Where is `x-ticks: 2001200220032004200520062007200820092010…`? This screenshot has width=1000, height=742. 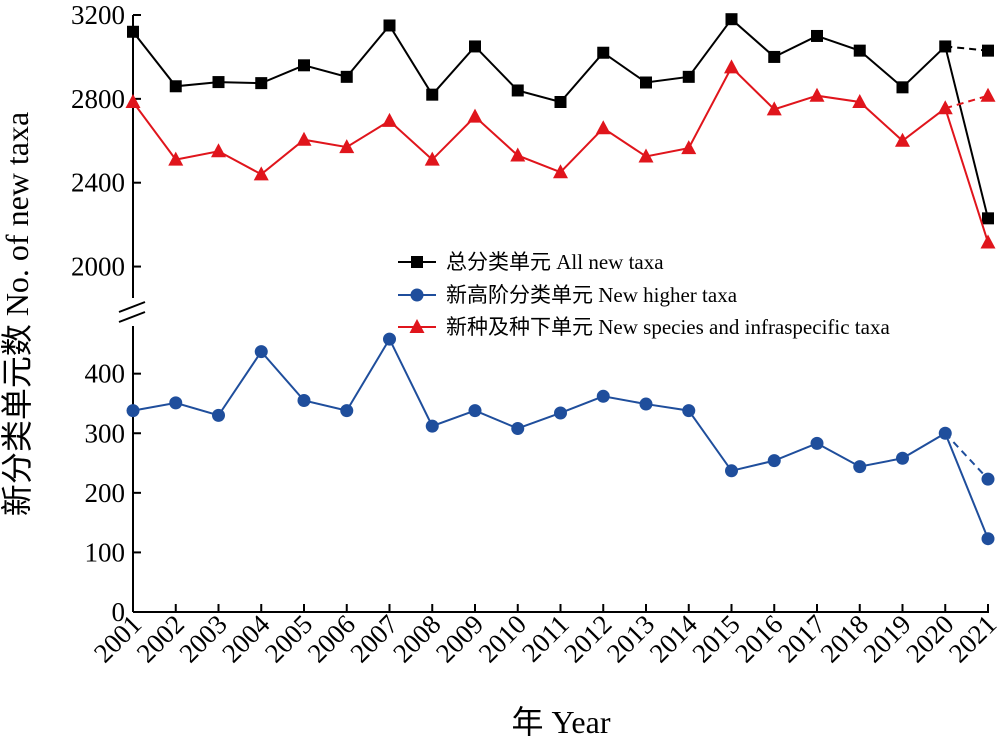 x-ticks: 2001200220032004200520062007200820092010… is located at coordinates (544, 636).